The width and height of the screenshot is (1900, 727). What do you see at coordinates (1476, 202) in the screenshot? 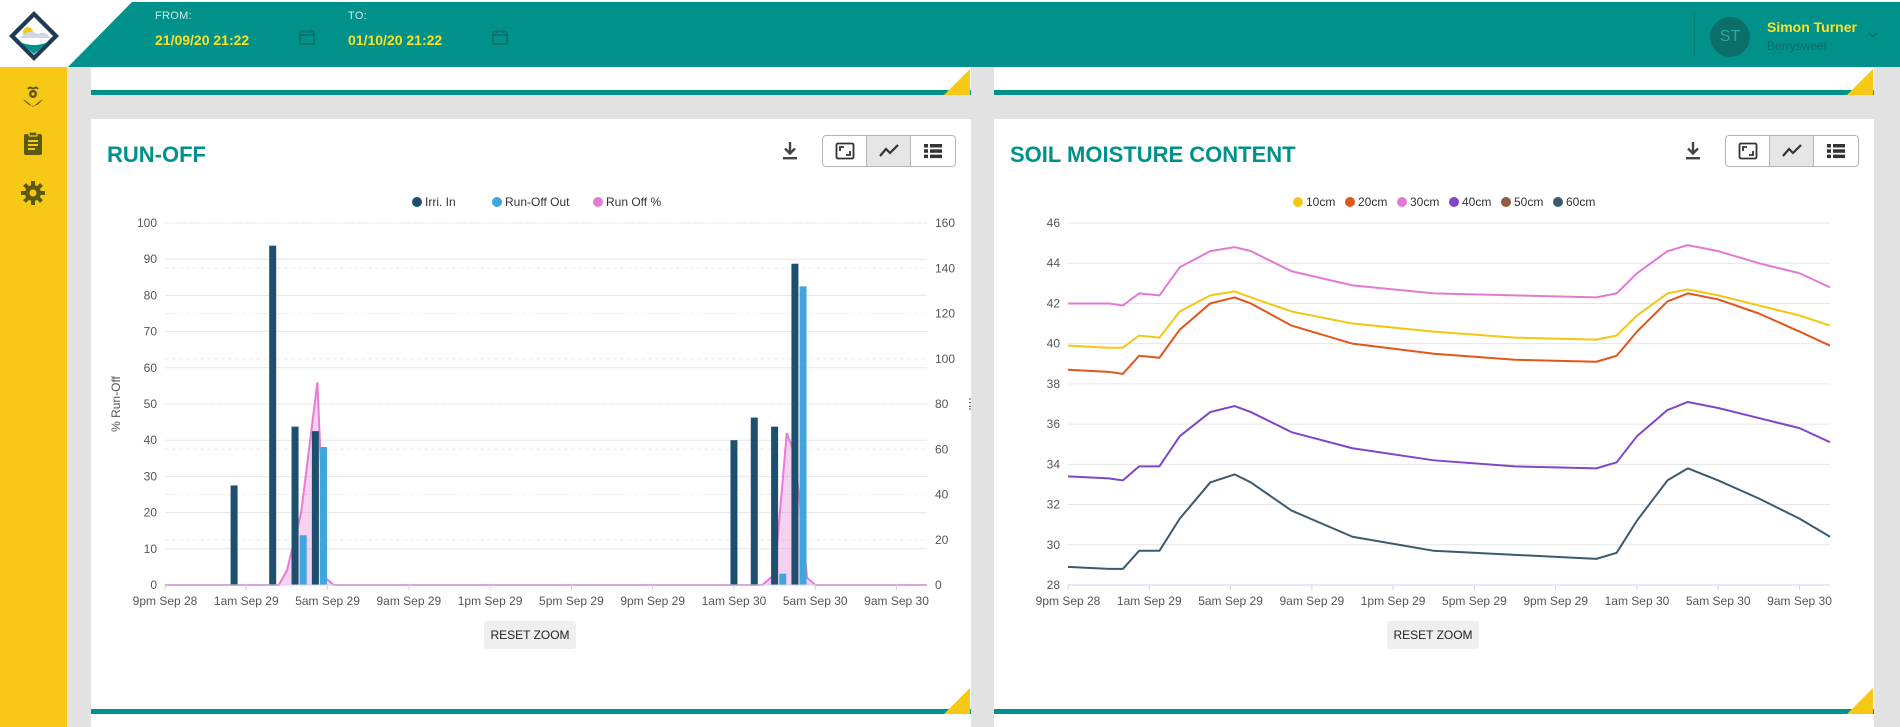
I see `legend-label: 40cm` at bounding box center [1476, 202].